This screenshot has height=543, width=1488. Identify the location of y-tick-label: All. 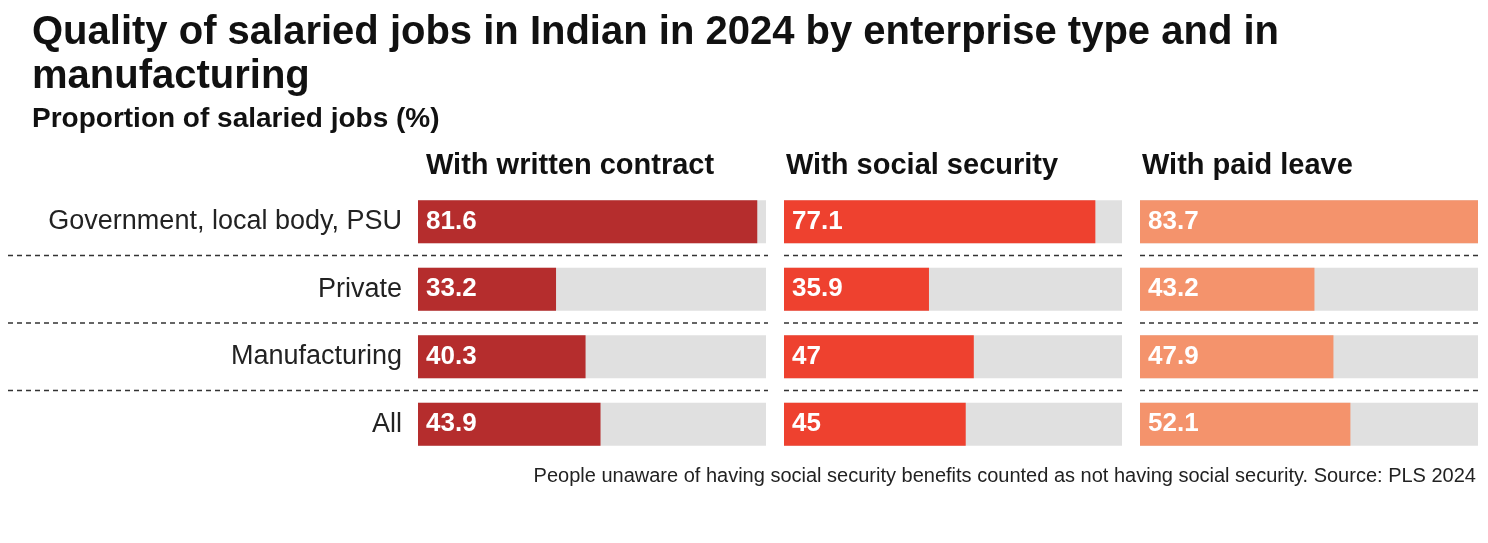
(386, 422).